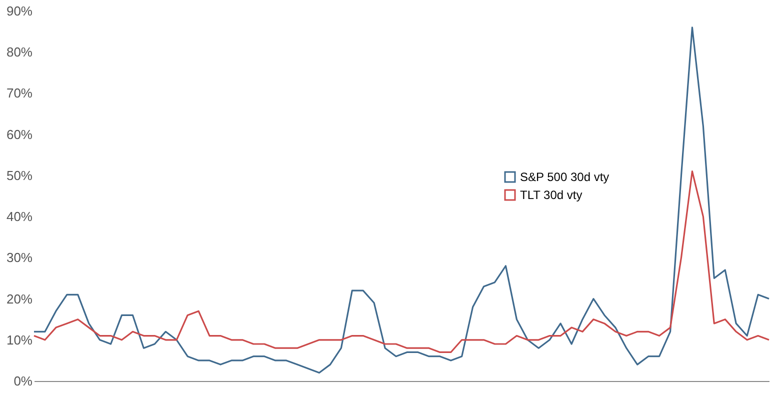 The image size is (775, 393). I want to click on legend-label: S&P 500 30d vty, so click(565, 177).